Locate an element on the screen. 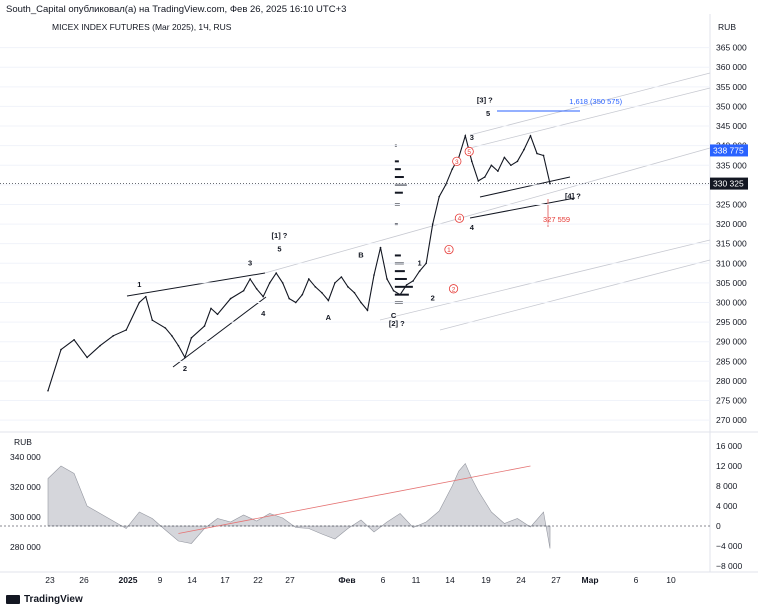 Image resolution: width=758 pixels, height=611 pixels. price-label-1: 330 325 is located at coordinates (728, 184).